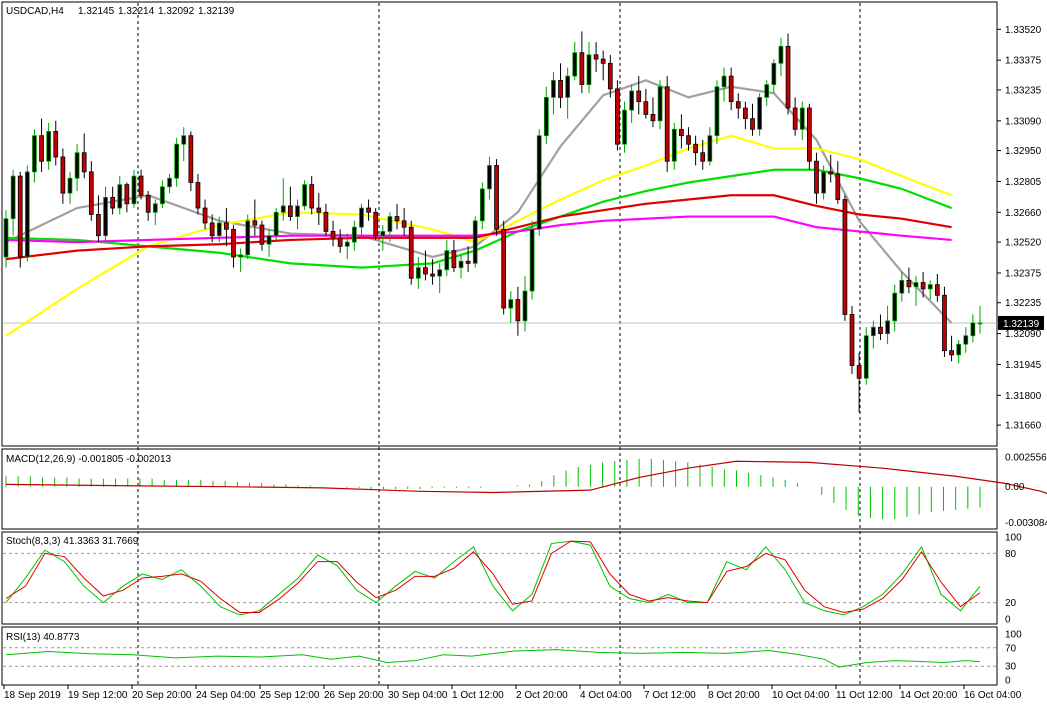 Image resolution: width=1047 pixels, height=707 pixels. I want to click on x-tick-label: 26 Sep 20:00, so click(354, 695).